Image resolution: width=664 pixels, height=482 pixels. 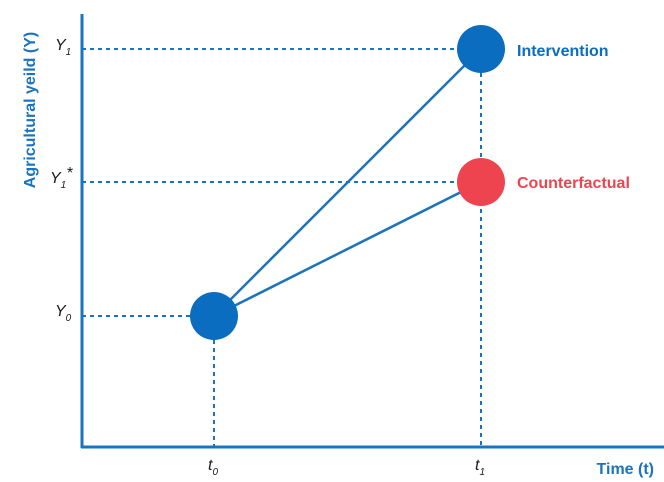 What do you see at coordinates (481, 49) in the screenshot?
I see `intervention-point` at bounding box center [481, 49].